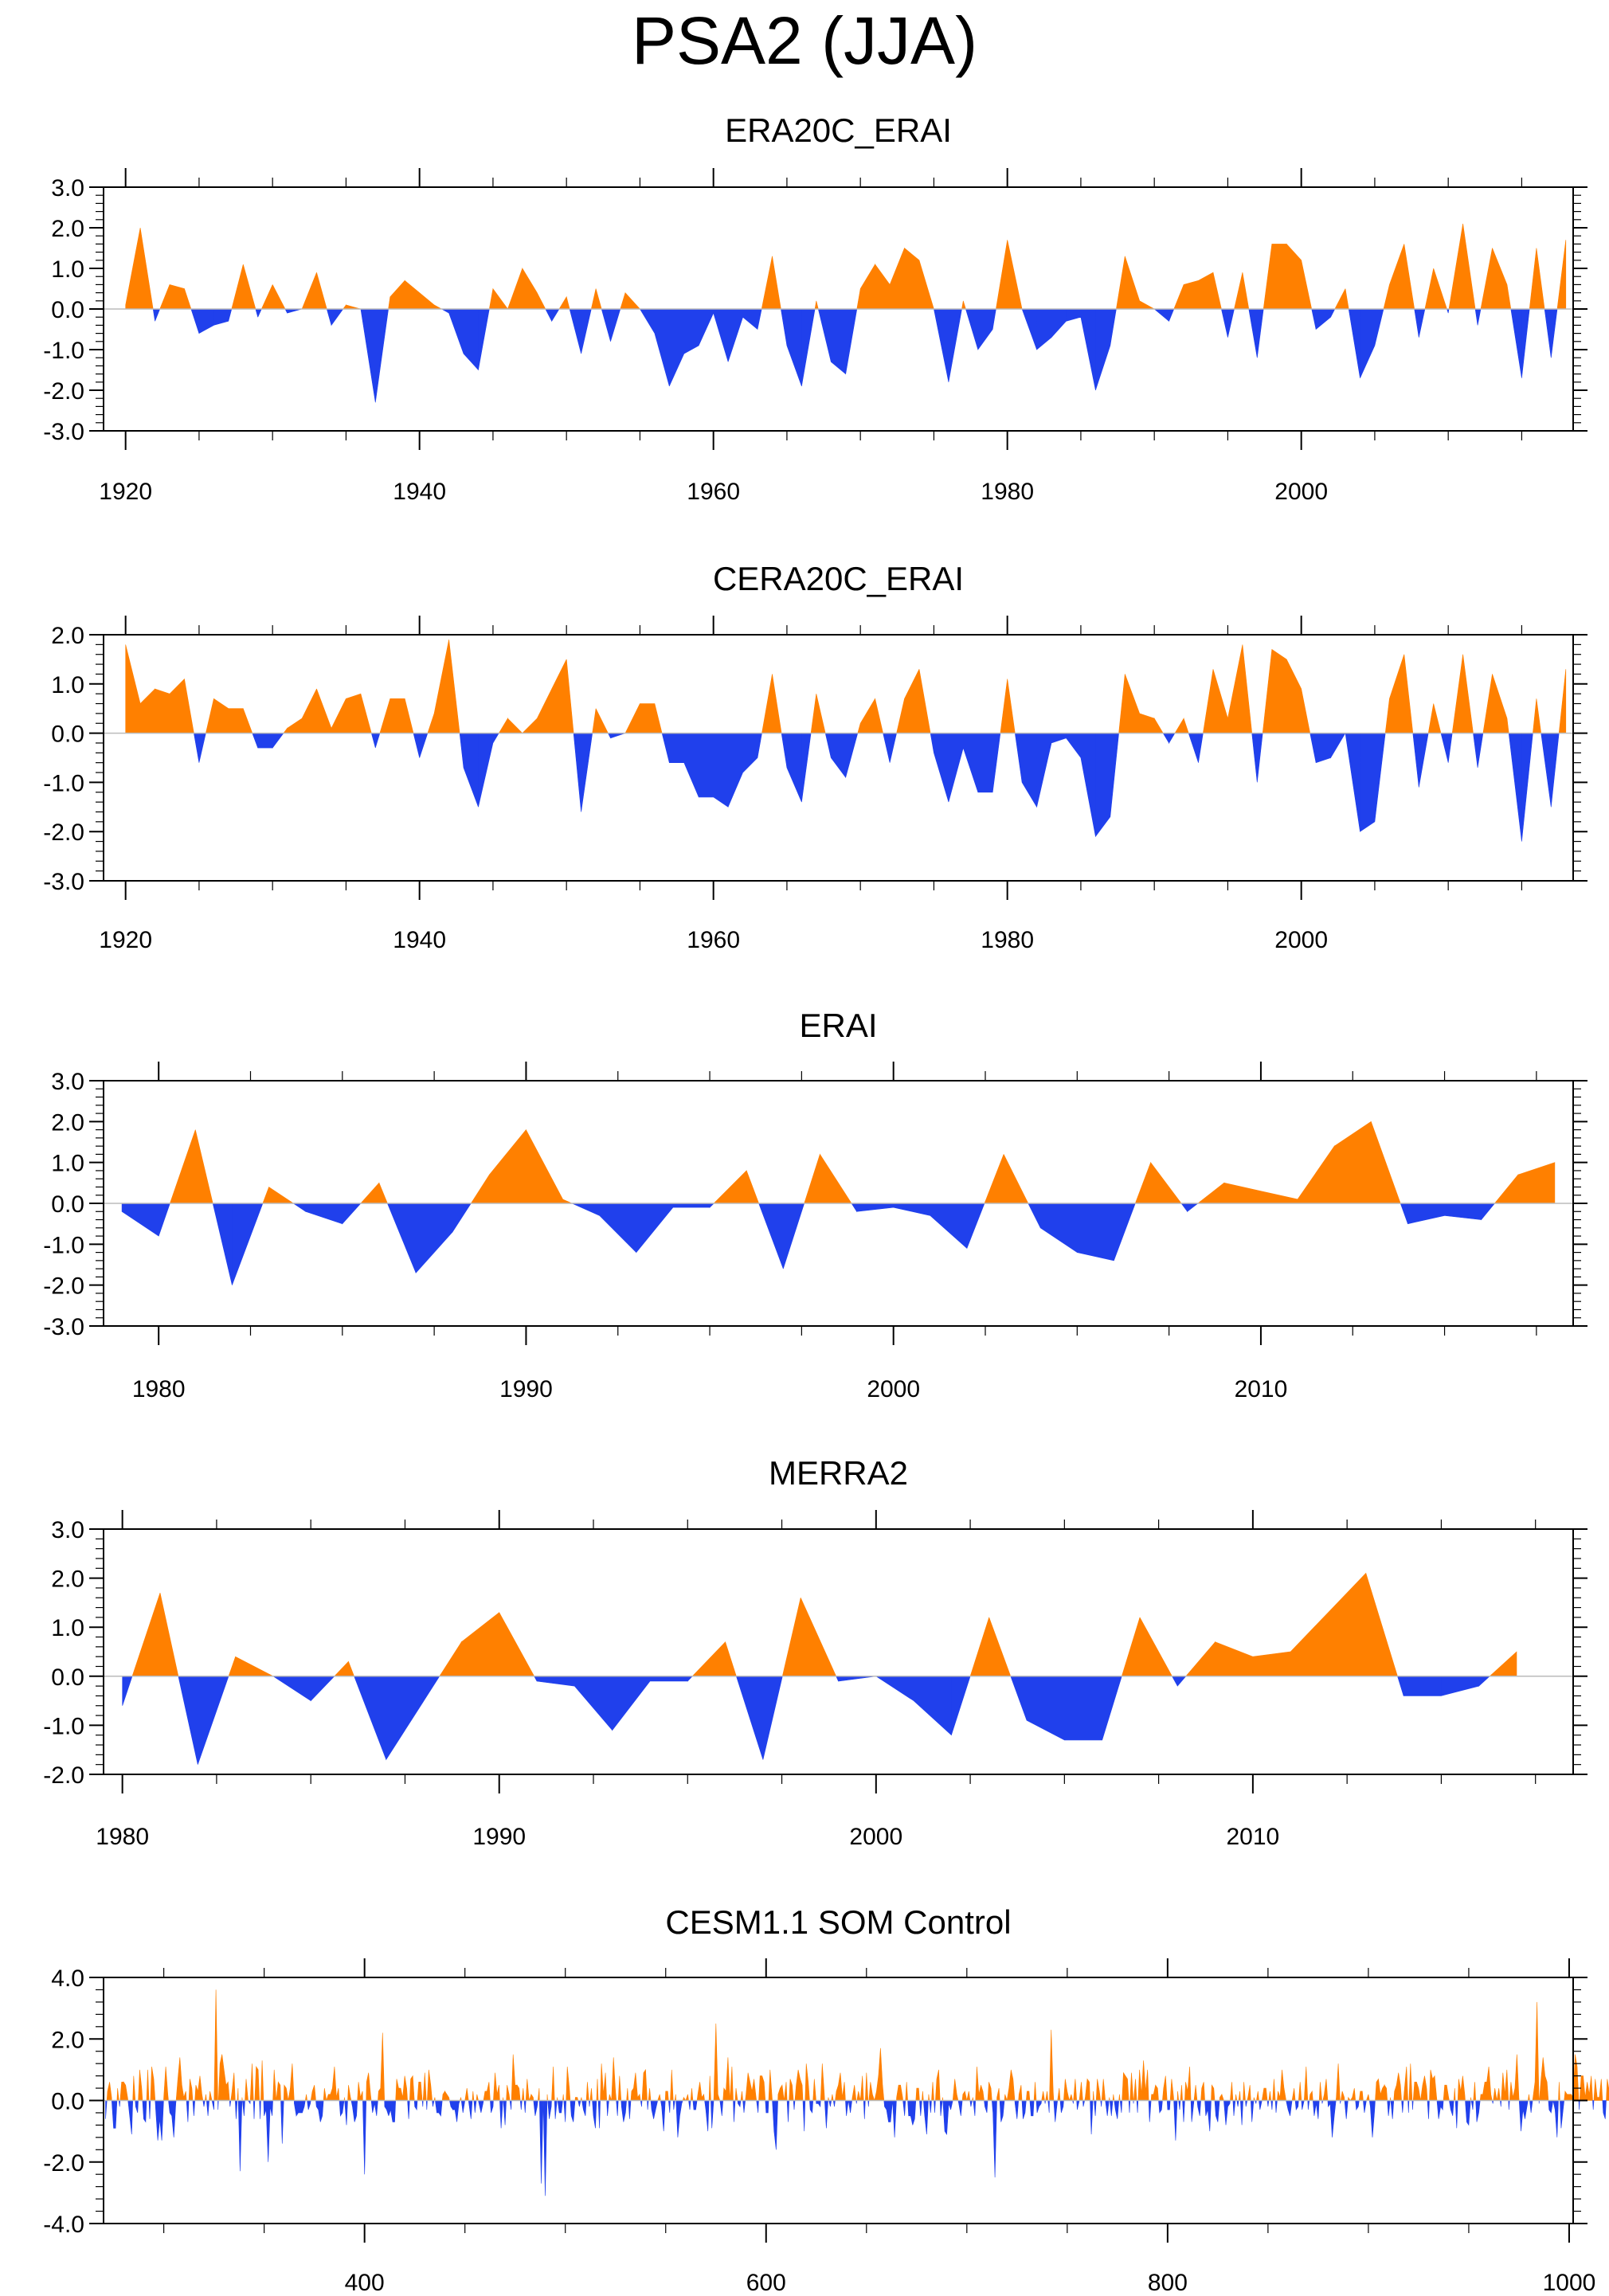 This screenshot has width=1609, height=2296. What do you see at coordinates (766, 2283) in the screenshot?
I see `x-tick-label: 600` at bounding box center [766, 2283].